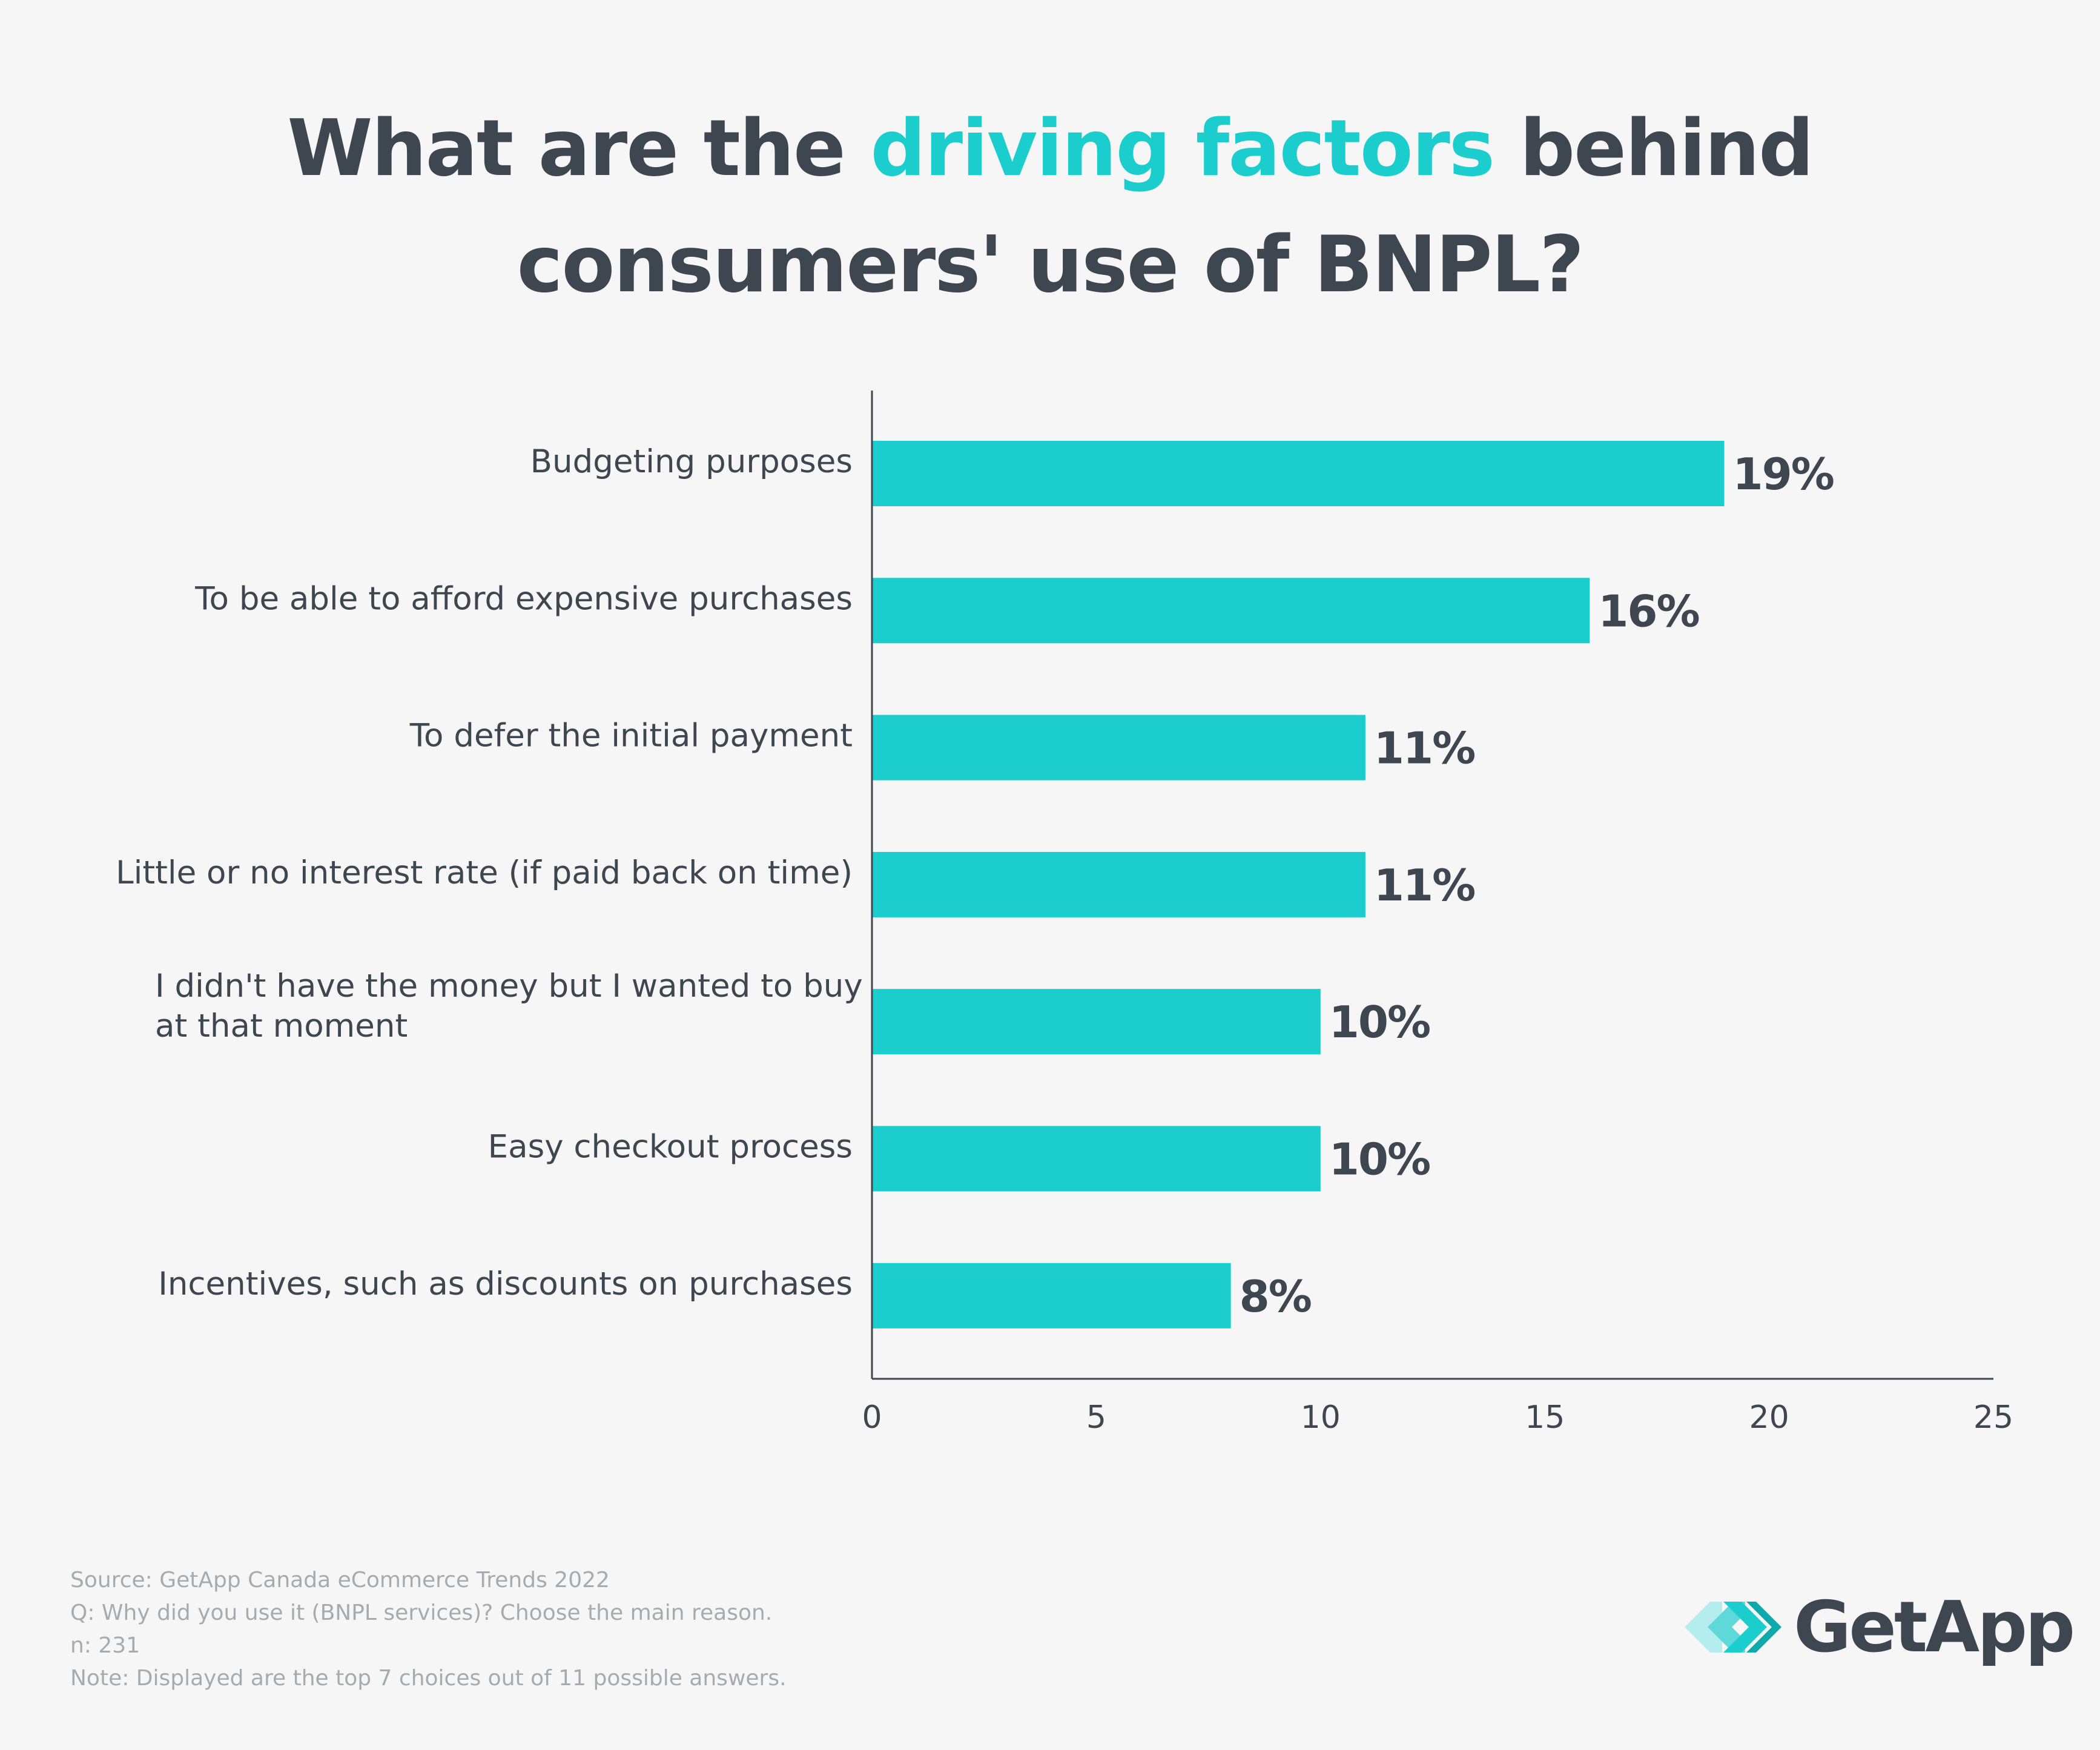 The height and width of the screenshot is (1750, 2100). I want to click on value-label-6: 10%, so click(1379, 1159).